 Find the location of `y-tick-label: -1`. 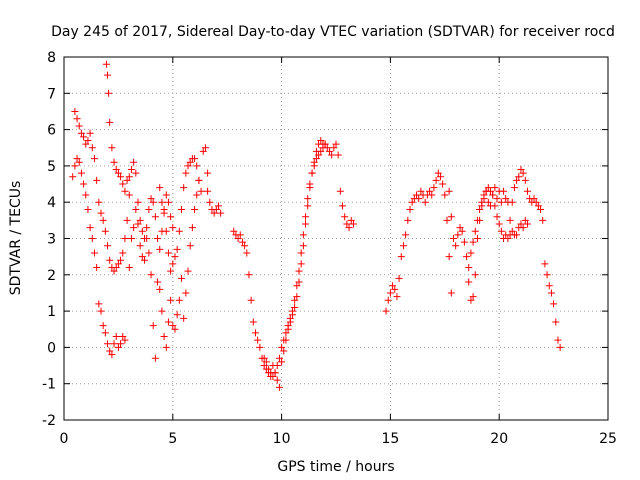

y-tick-label: -1 is located at coordinates (49, 385).